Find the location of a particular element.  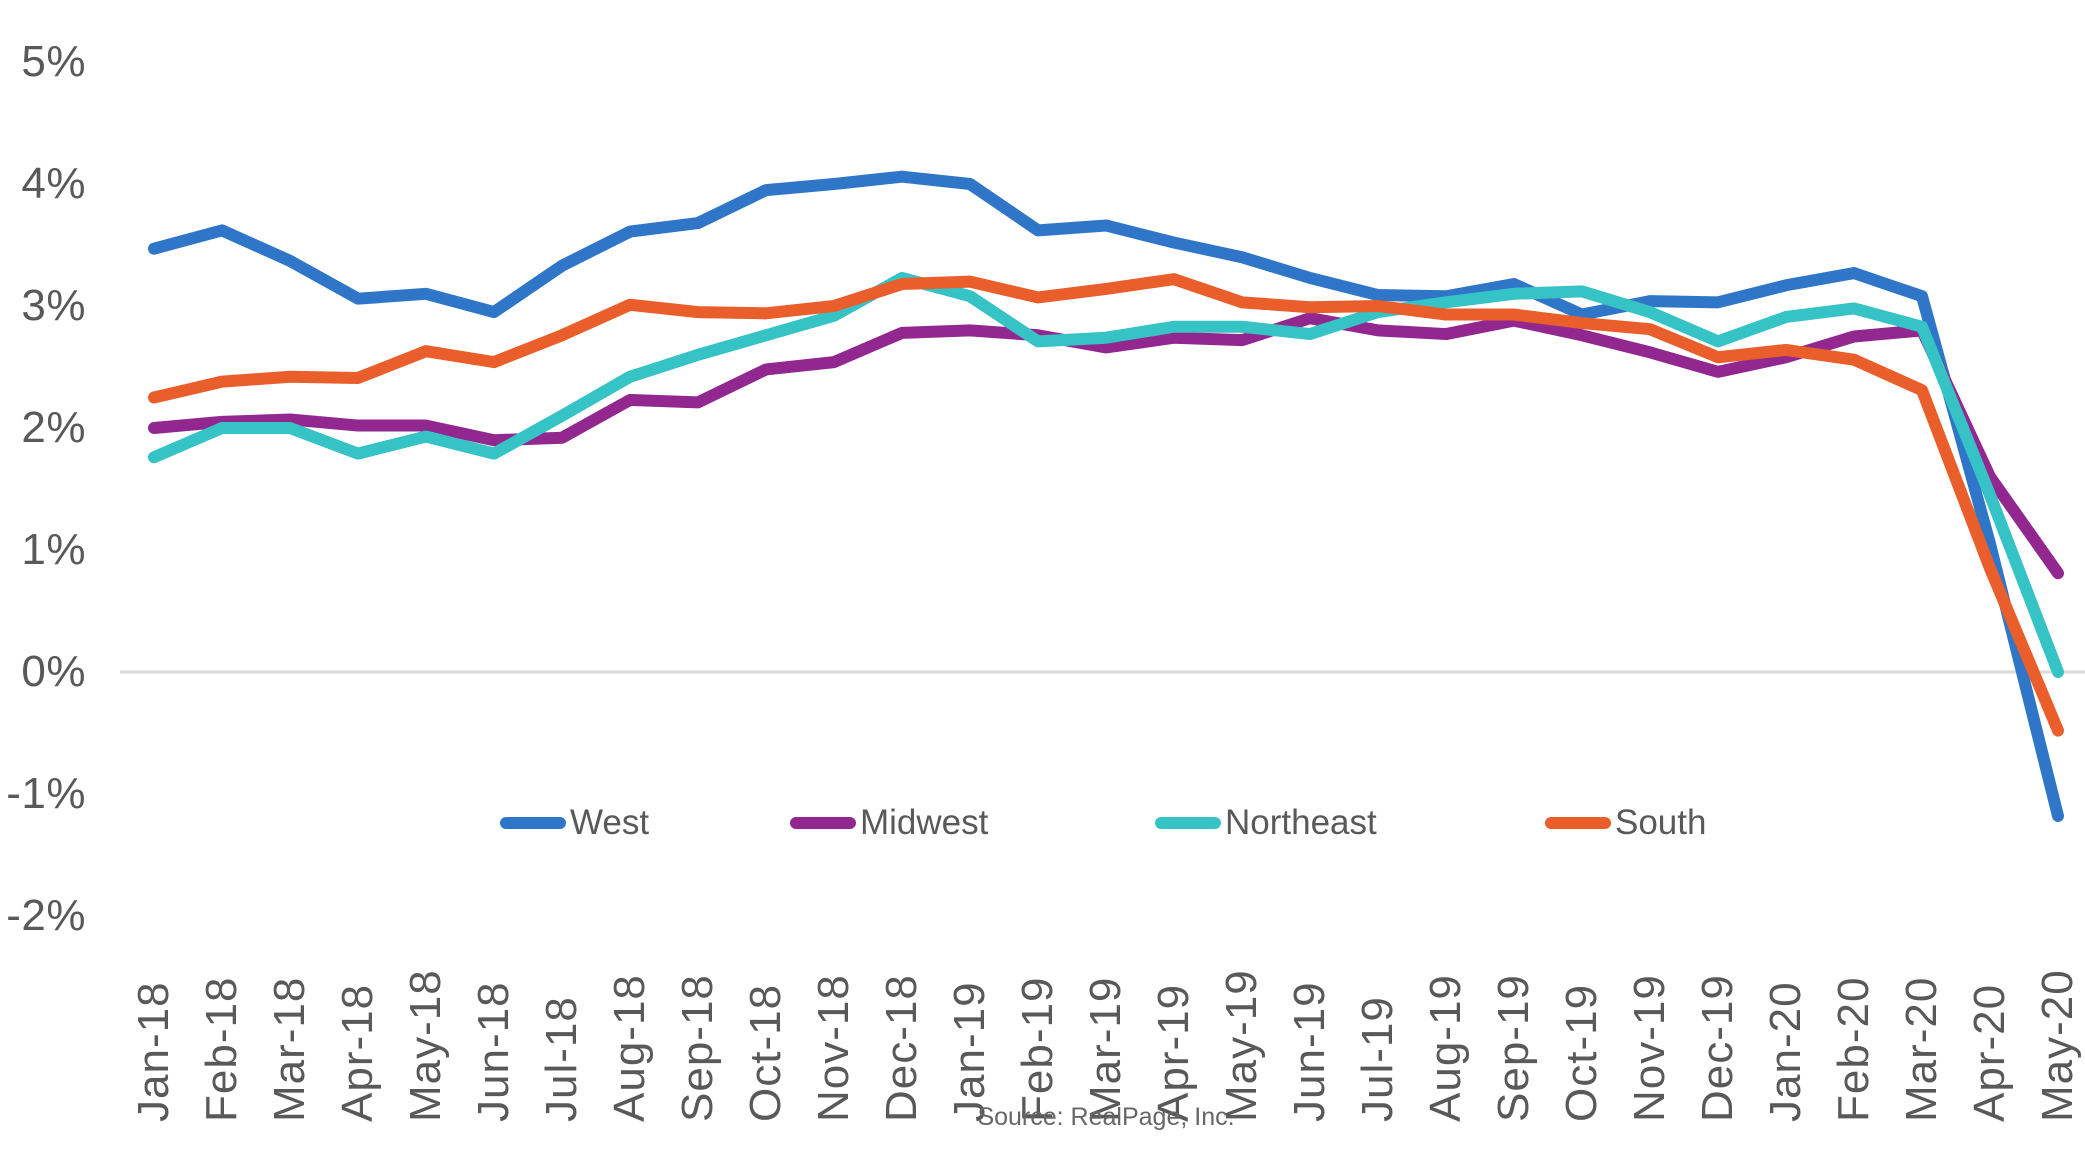

x-tick-label: Nov-19 is located at coordinates (1649, 1048).